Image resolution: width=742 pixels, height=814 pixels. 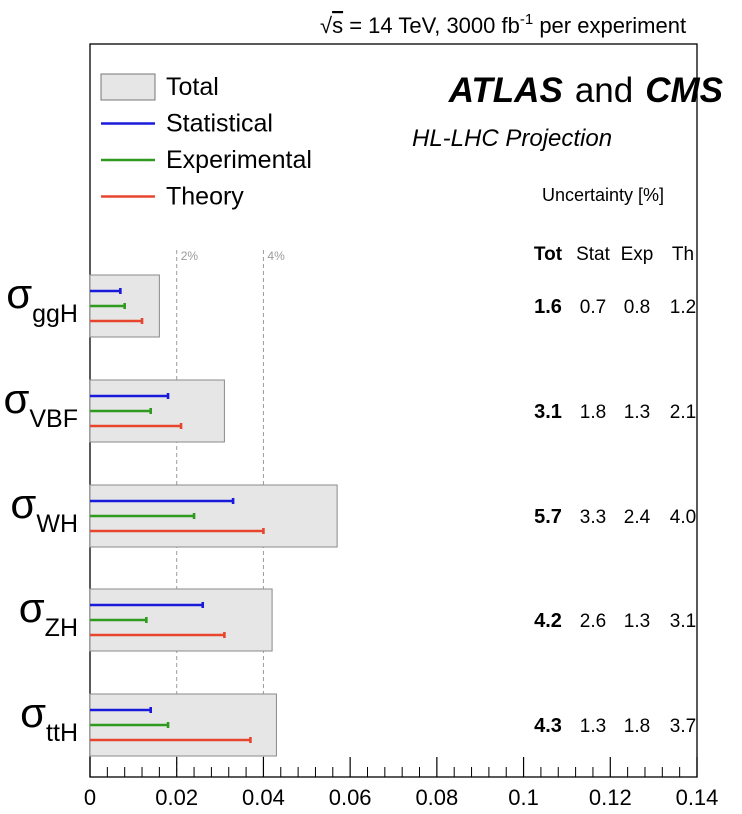 What do you see at coordinates (128, 87) in the screenshot?
I see `legend-swatch-total` at bounding box center [128, 87].